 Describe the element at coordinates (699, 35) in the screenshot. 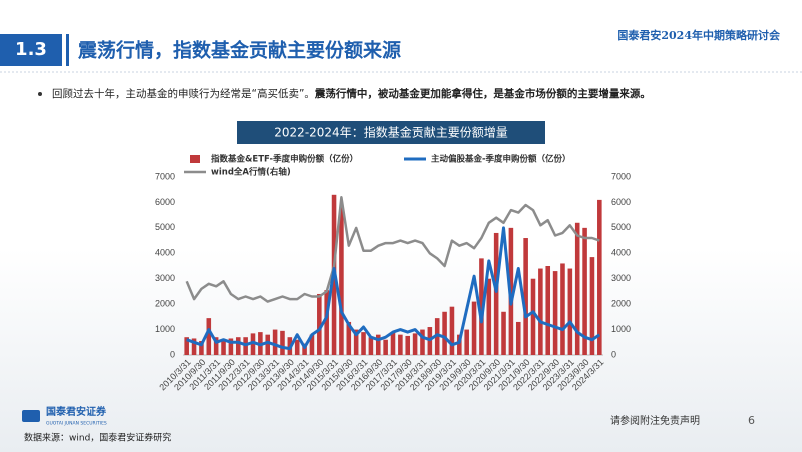

I see `event-name: 国泰君安2024年中期策略研讨会` at that location.